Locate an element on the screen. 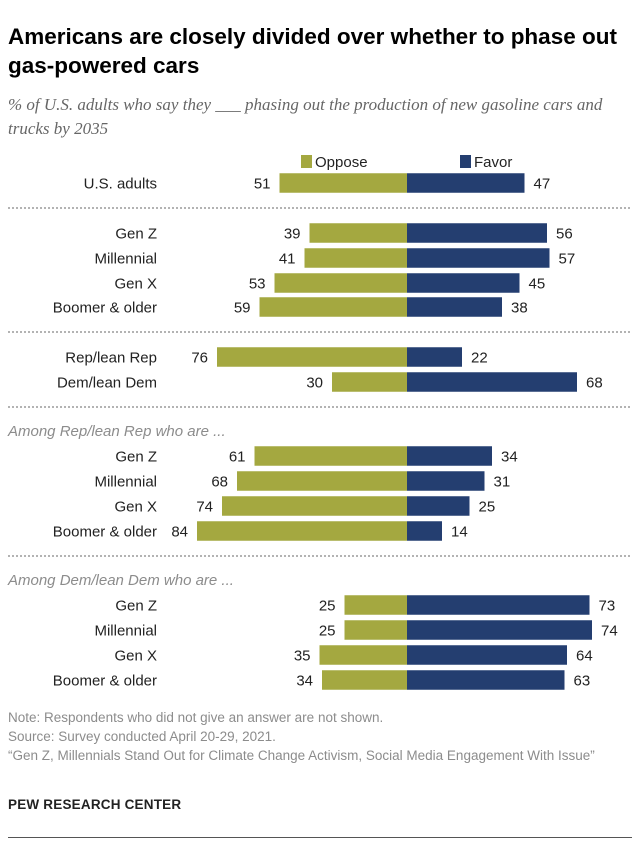  row-label: Dem/lean Dem is located at coordinates (107, 383).